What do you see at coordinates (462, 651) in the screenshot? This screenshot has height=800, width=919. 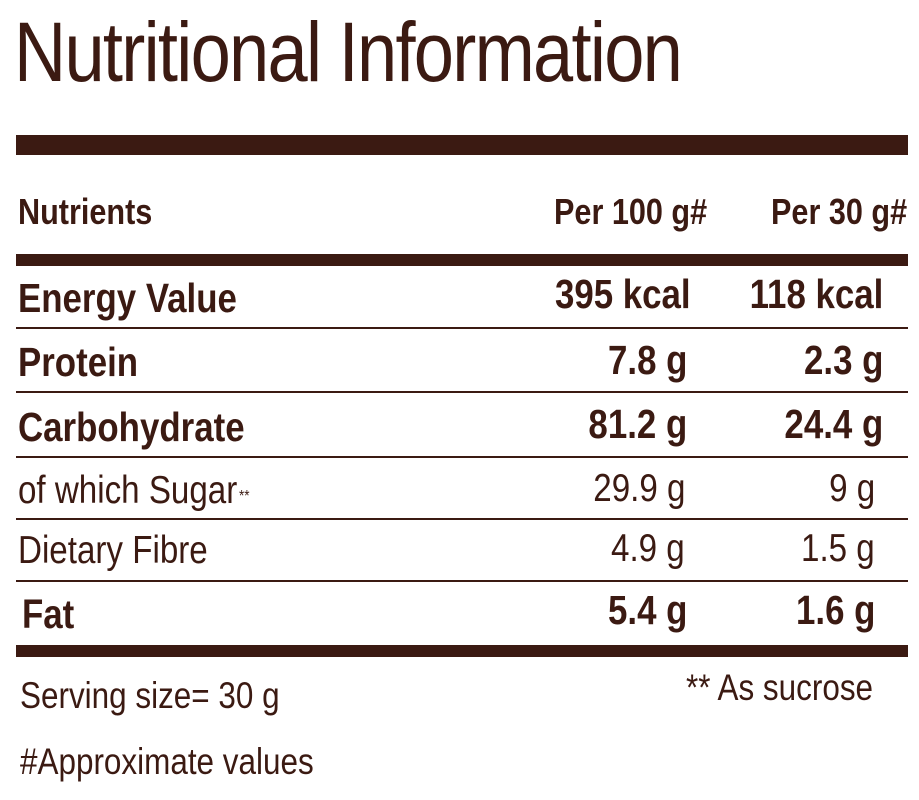 I see `bottom-divider` at bounding box center [462, 651].